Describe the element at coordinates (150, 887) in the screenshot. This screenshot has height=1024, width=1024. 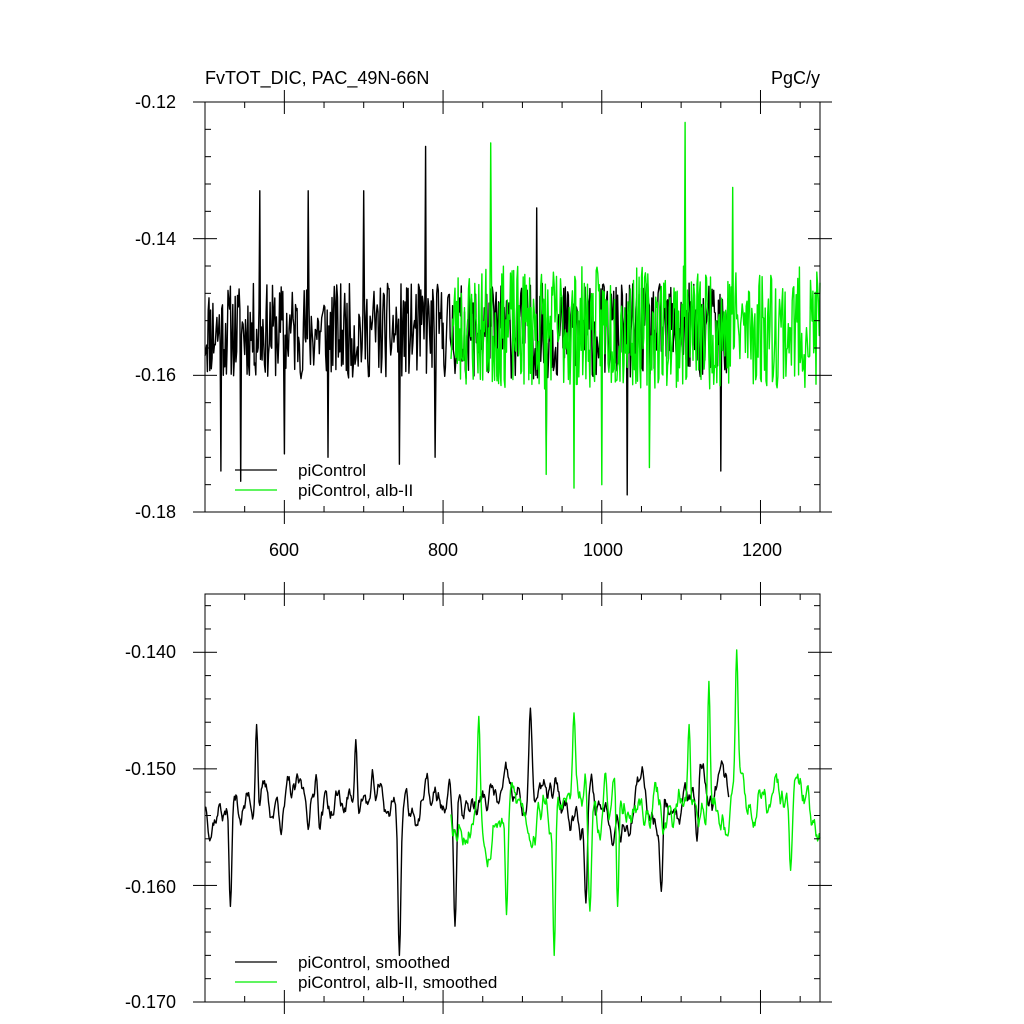
I see `bottom-ytick-label: -0.160` at that location.